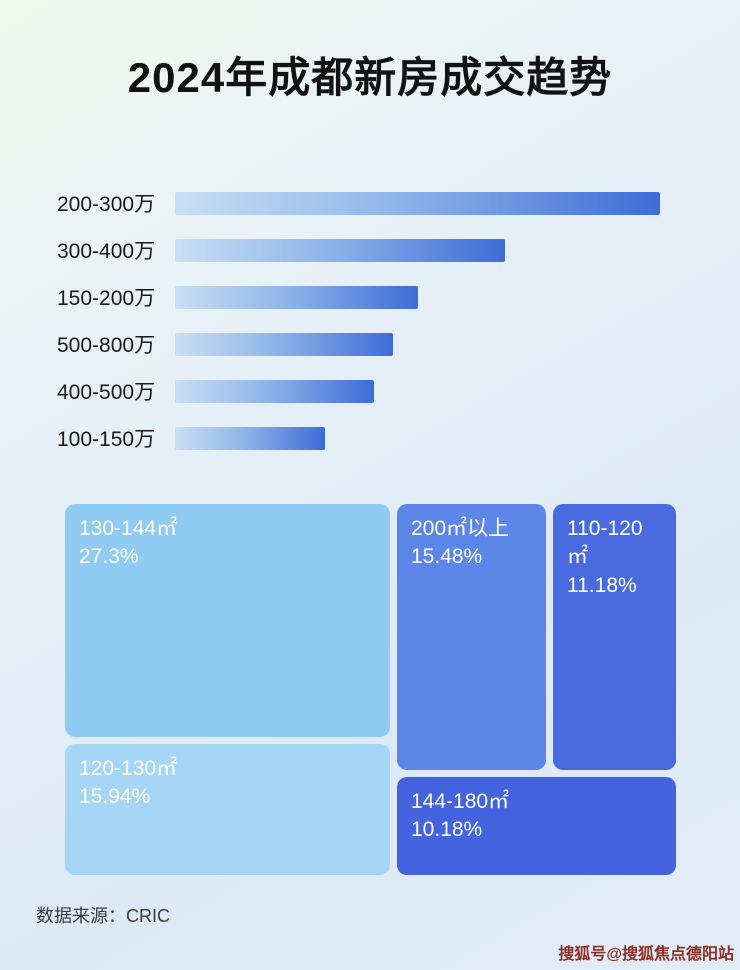 The height and width of the screenshot is (970, 740). I want to click on bar-category-label: 200-300万, so click(106, 204).